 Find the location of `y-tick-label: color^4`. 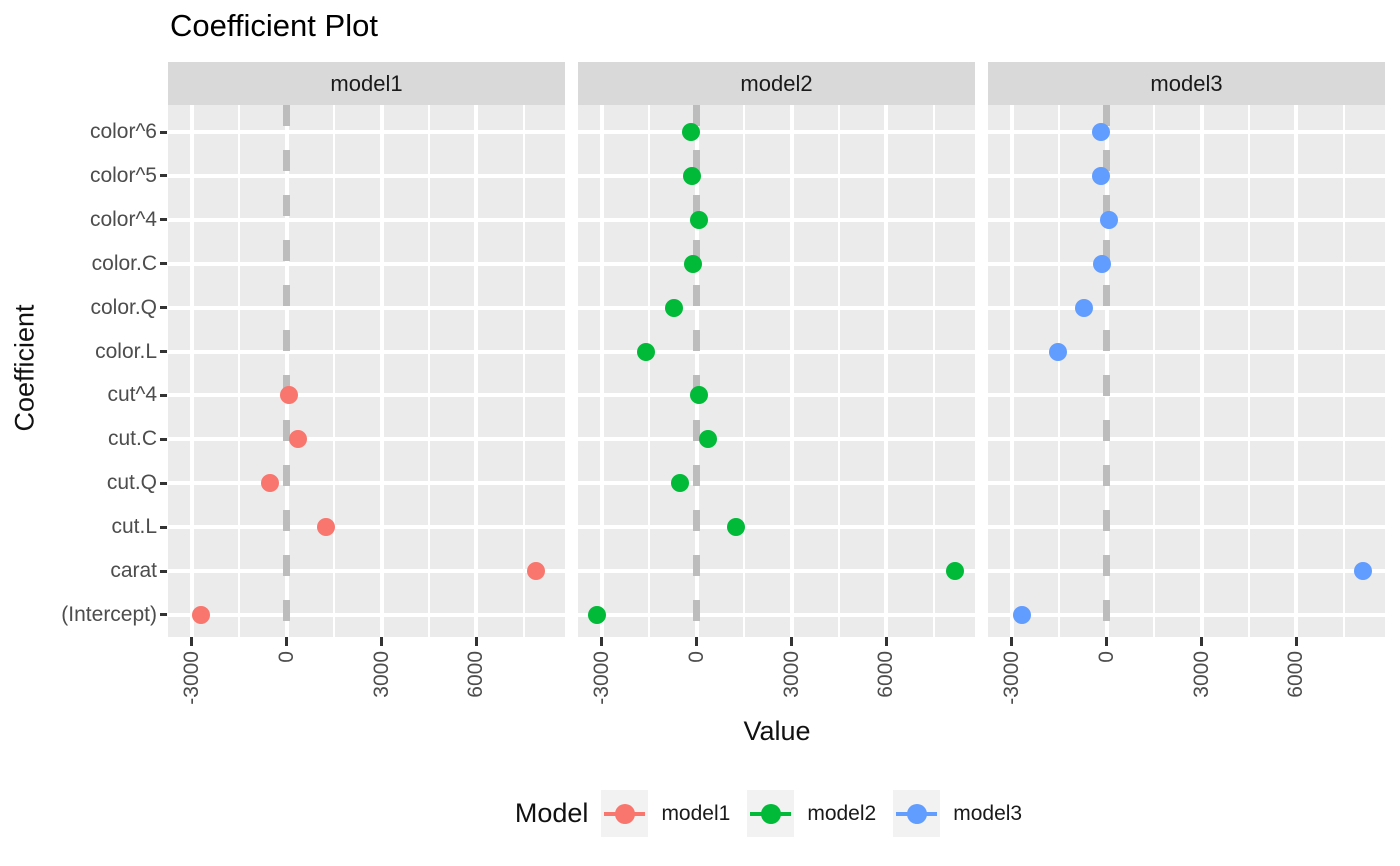

y-tick-label: color^4 is located at coordinates (123, 219).